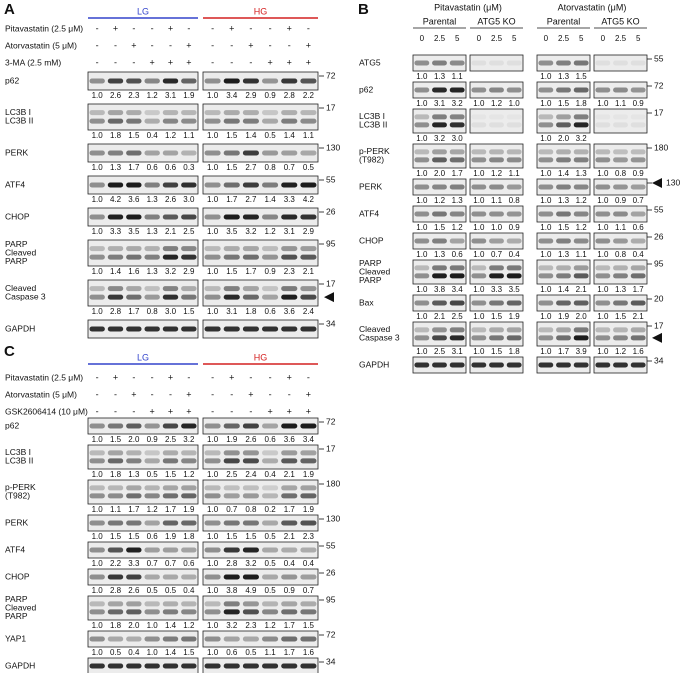 The image size is (685, 673). I want to click on header-label: Atorvastatin (μM), so click(592, 7).